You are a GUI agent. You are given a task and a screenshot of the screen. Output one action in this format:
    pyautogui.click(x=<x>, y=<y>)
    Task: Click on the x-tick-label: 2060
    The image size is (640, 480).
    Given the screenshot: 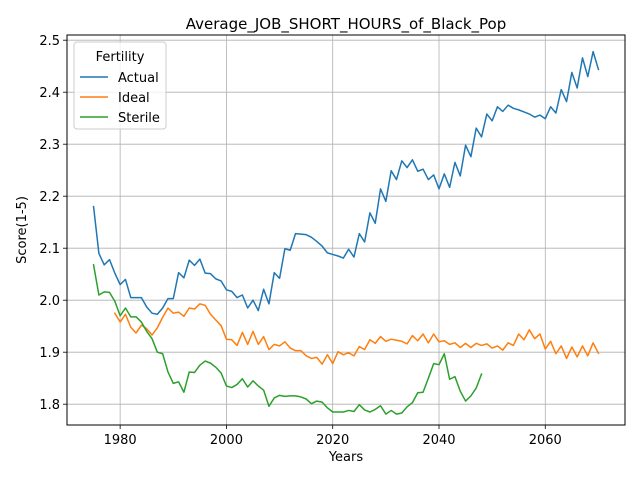 What is the action you would take?
    pyautogui.click(x=545, y=440)
    